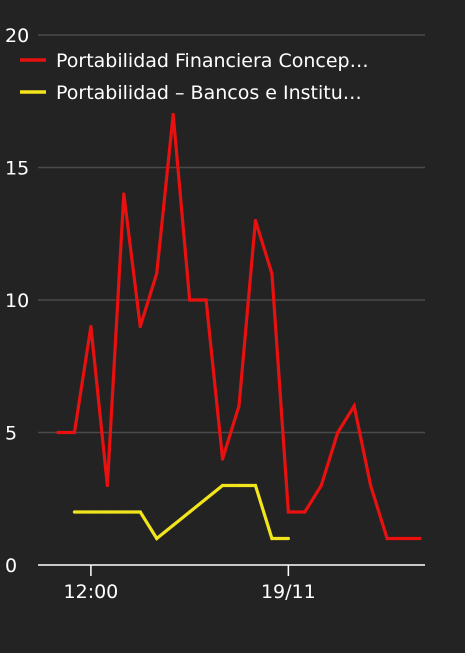 The height and width of the screenshot is (653, 465). Describe the element at coordinates (17, 169) in the screenshot. I see `y-tick-label: 15` at that location.